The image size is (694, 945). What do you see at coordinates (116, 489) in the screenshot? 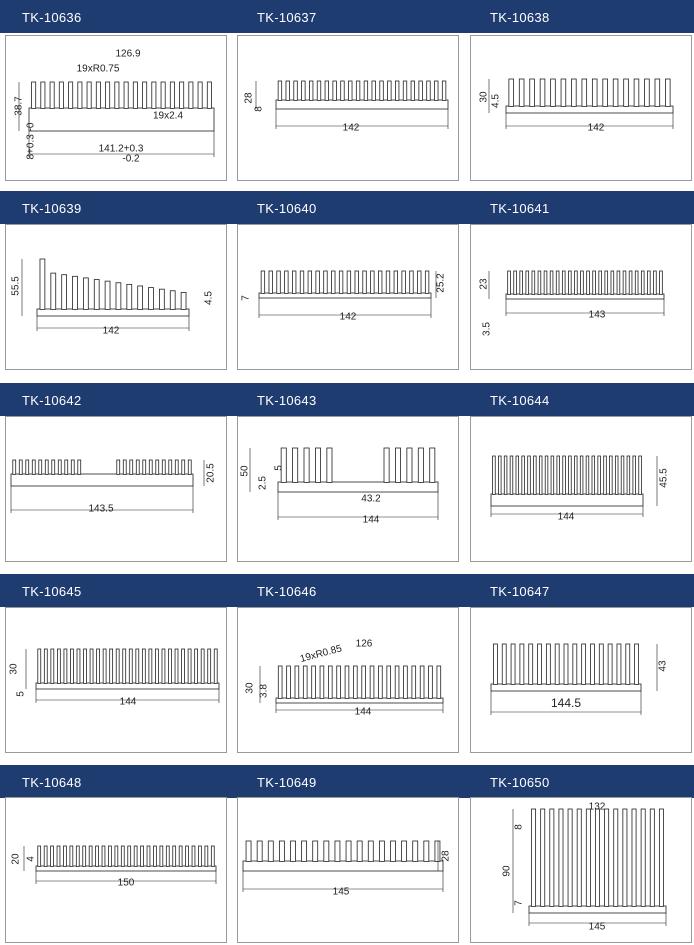
I see `profile-drawing-panel: 20.5 143.5` at bounding box center [116, 489].